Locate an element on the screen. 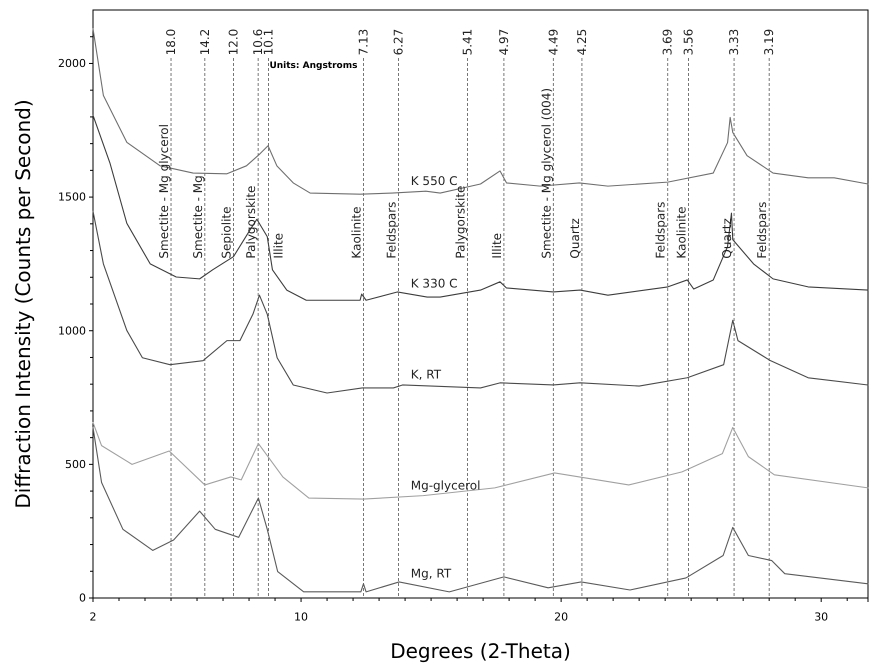 This screenshot has height=669, width=872. annotation: 7.13 is located at coordinates (363, 42).